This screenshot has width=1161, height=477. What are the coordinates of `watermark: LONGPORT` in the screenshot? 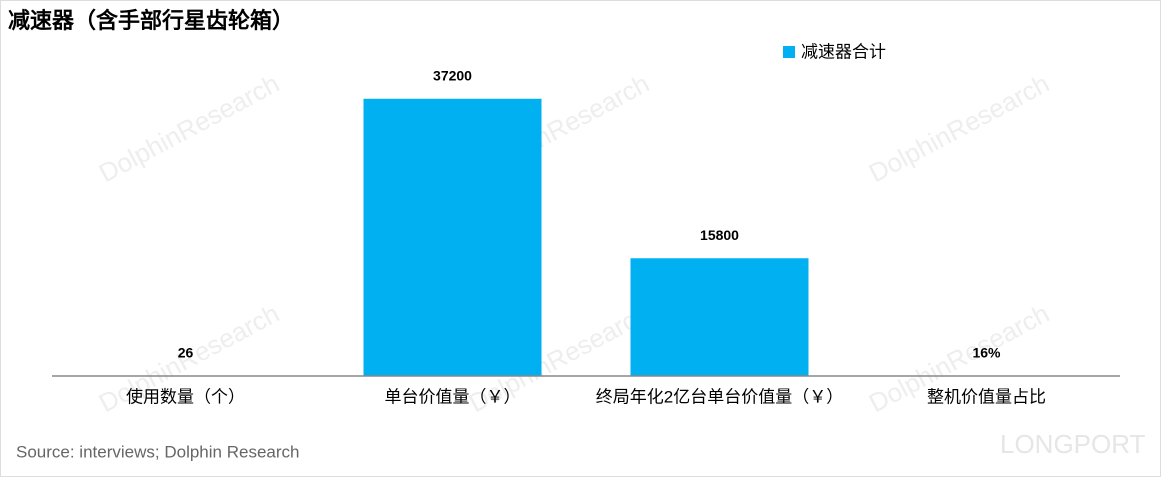 It's located at (1073, 444).